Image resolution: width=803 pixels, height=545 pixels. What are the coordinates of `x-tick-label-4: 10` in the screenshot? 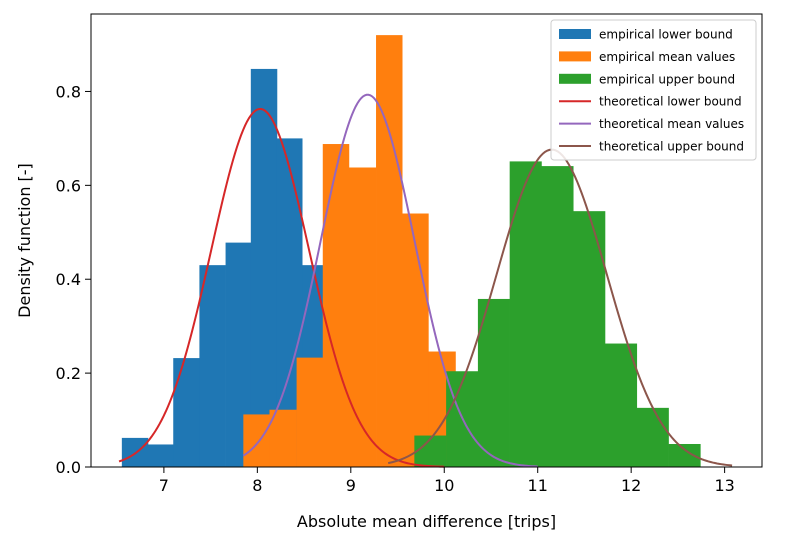 It's located at (444, 485).